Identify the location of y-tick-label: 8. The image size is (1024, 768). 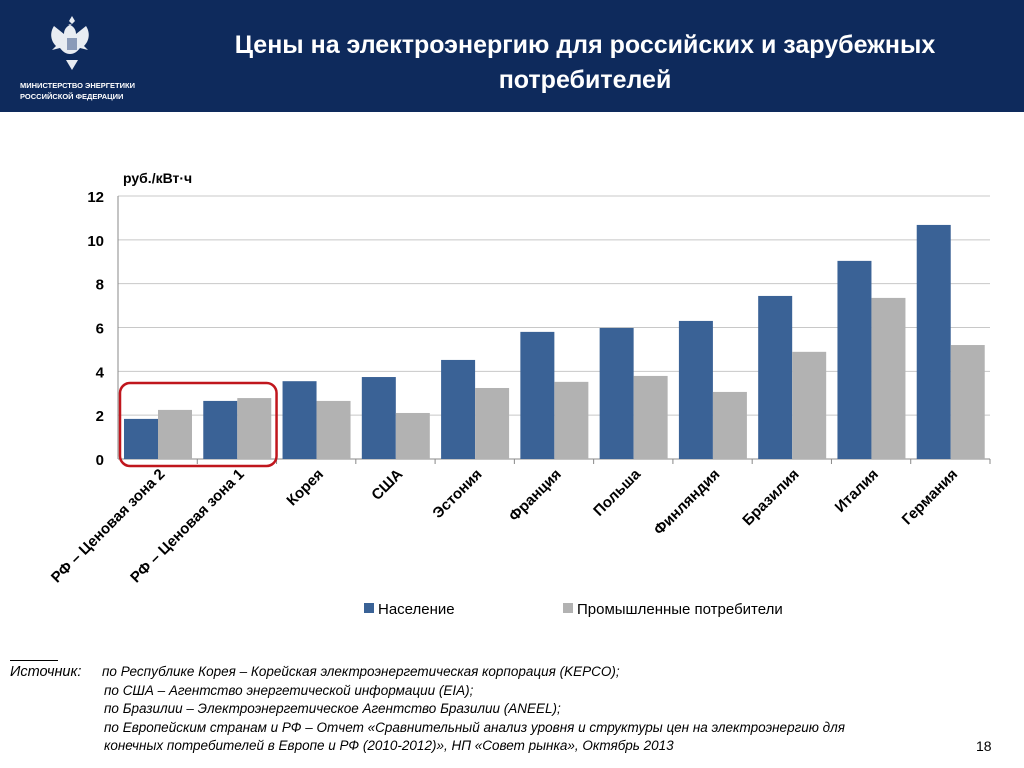
(100, 285).